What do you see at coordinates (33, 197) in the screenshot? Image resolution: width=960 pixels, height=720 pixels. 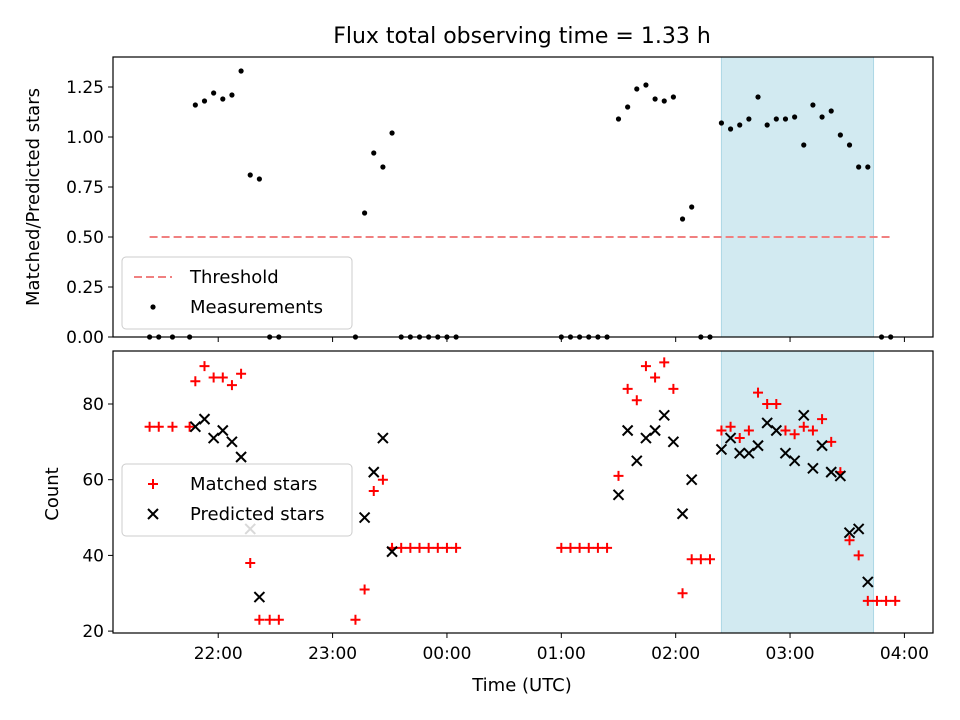 I see `y-axis-label-top: Matched/Predicted stars` at bounding box center [33, 197].